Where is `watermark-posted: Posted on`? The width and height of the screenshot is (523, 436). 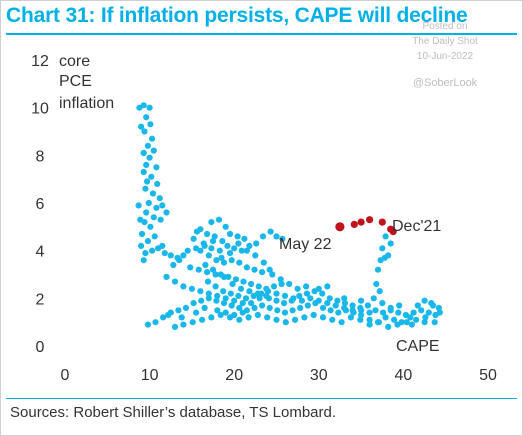 watermark-posted: Posted on is located at coordinates (445, 26).